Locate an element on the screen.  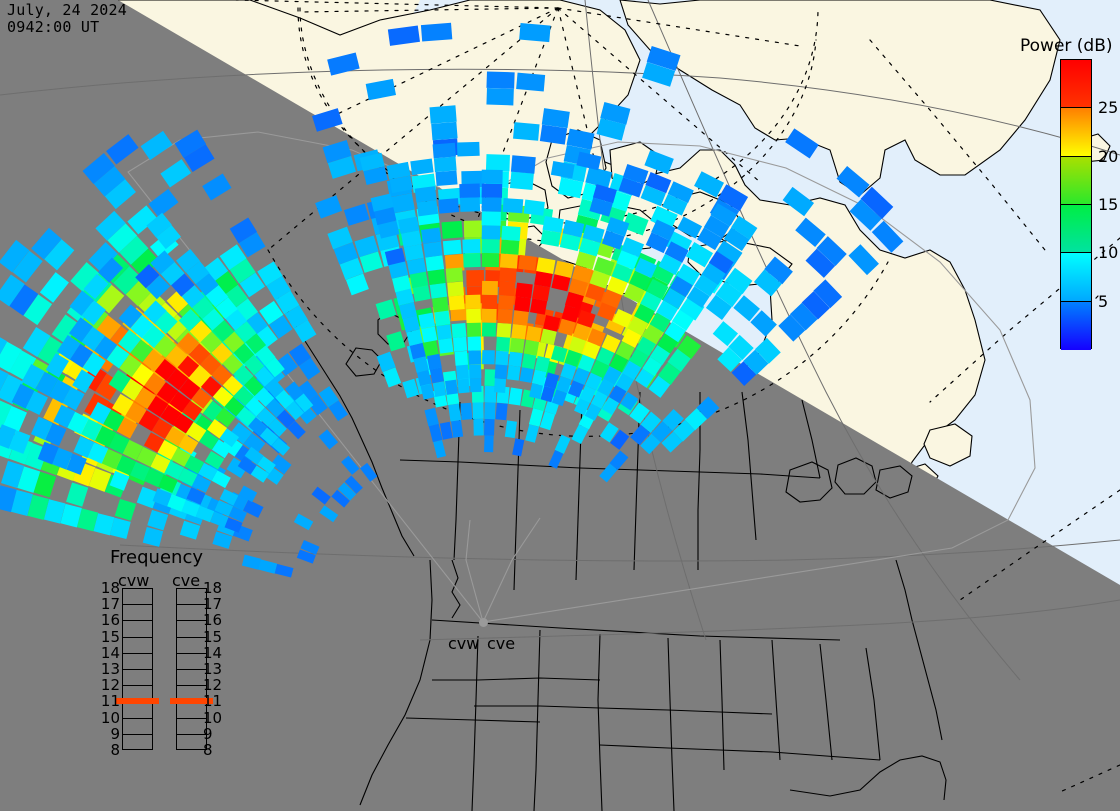
site-label-cvw: cvw is located at coordinates (464, 643).